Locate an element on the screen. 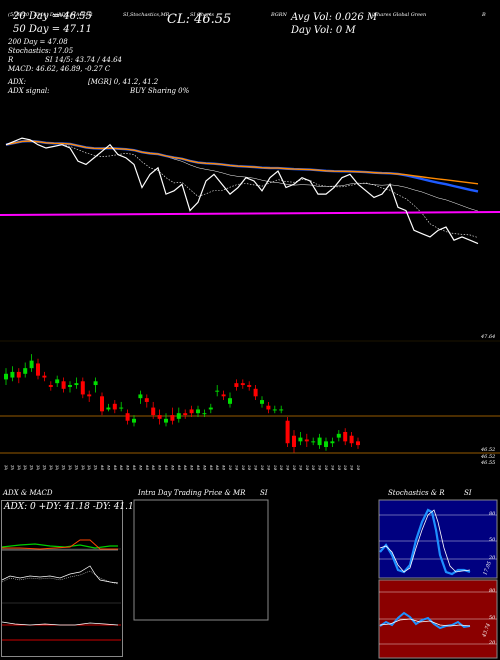  rsi-label: SI 14/5: 43.74 / 44.64 is located at coordinates (83, 60).